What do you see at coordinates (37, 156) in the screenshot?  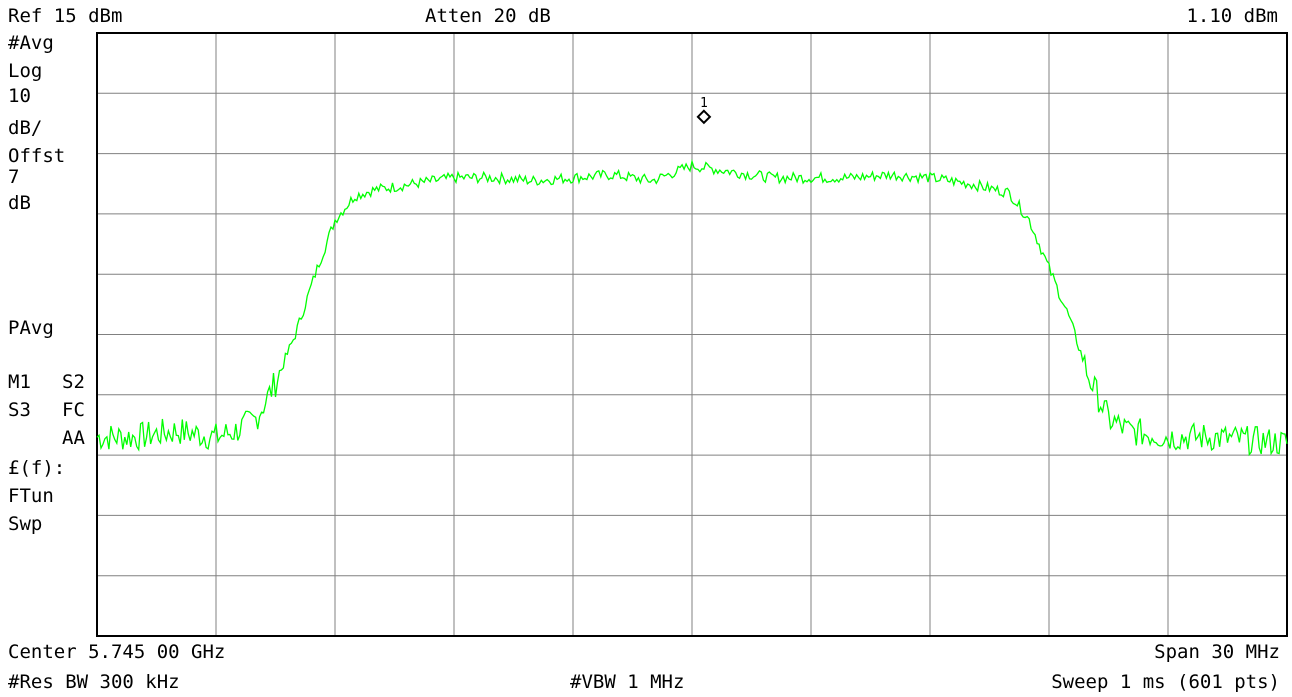 I see `offset-label: Offst` at bounding box center [37, 156].